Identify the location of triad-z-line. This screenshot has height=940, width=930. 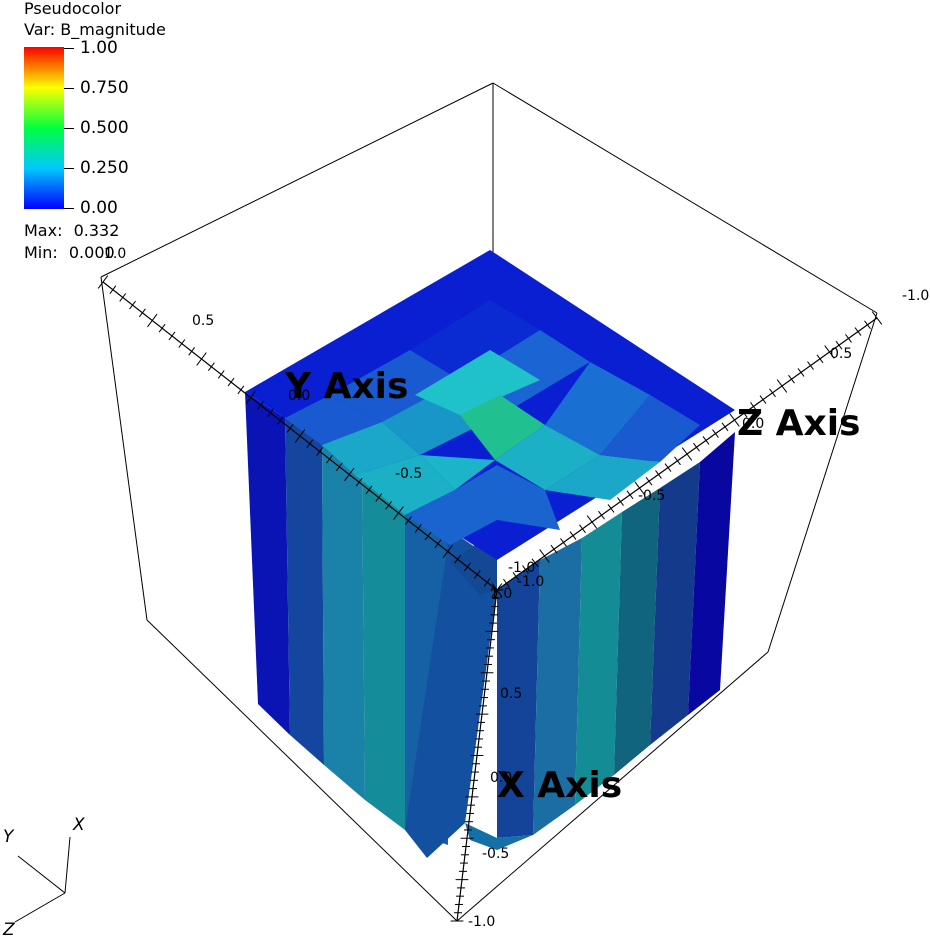
(40, 907).